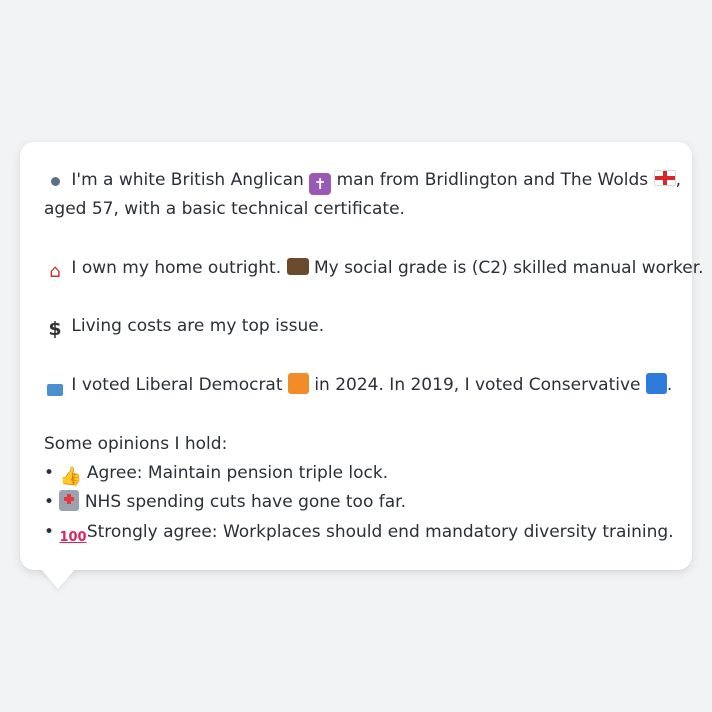 The image size is (712, 712). I want to click on thumbs-up-icon: 👍, so click(70, 476).